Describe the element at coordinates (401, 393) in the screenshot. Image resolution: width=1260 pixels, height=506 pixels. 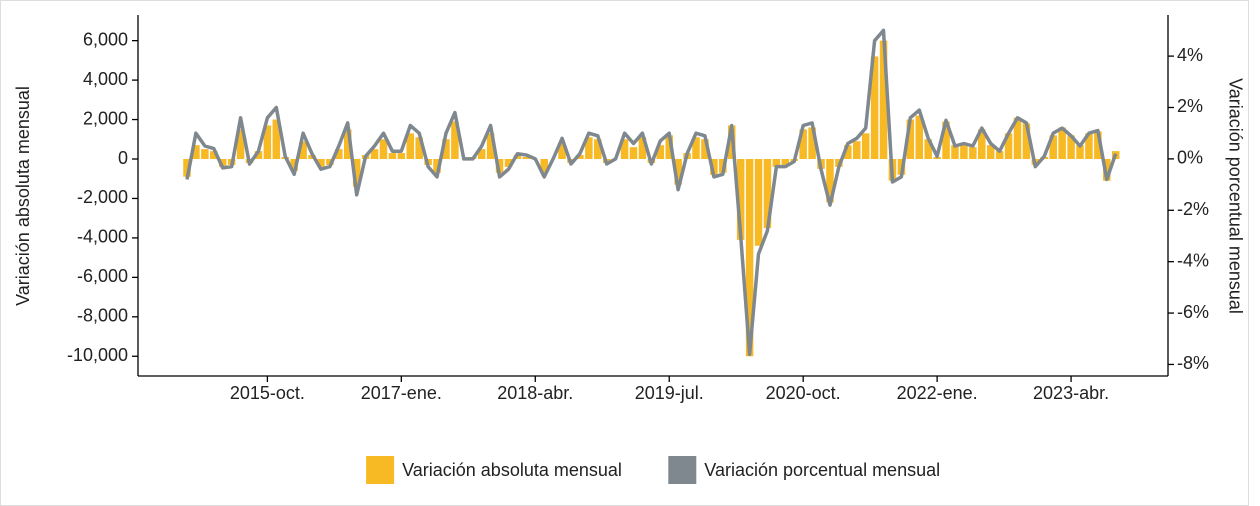
I see `x-tick-label: 2017-ene.` at that location.